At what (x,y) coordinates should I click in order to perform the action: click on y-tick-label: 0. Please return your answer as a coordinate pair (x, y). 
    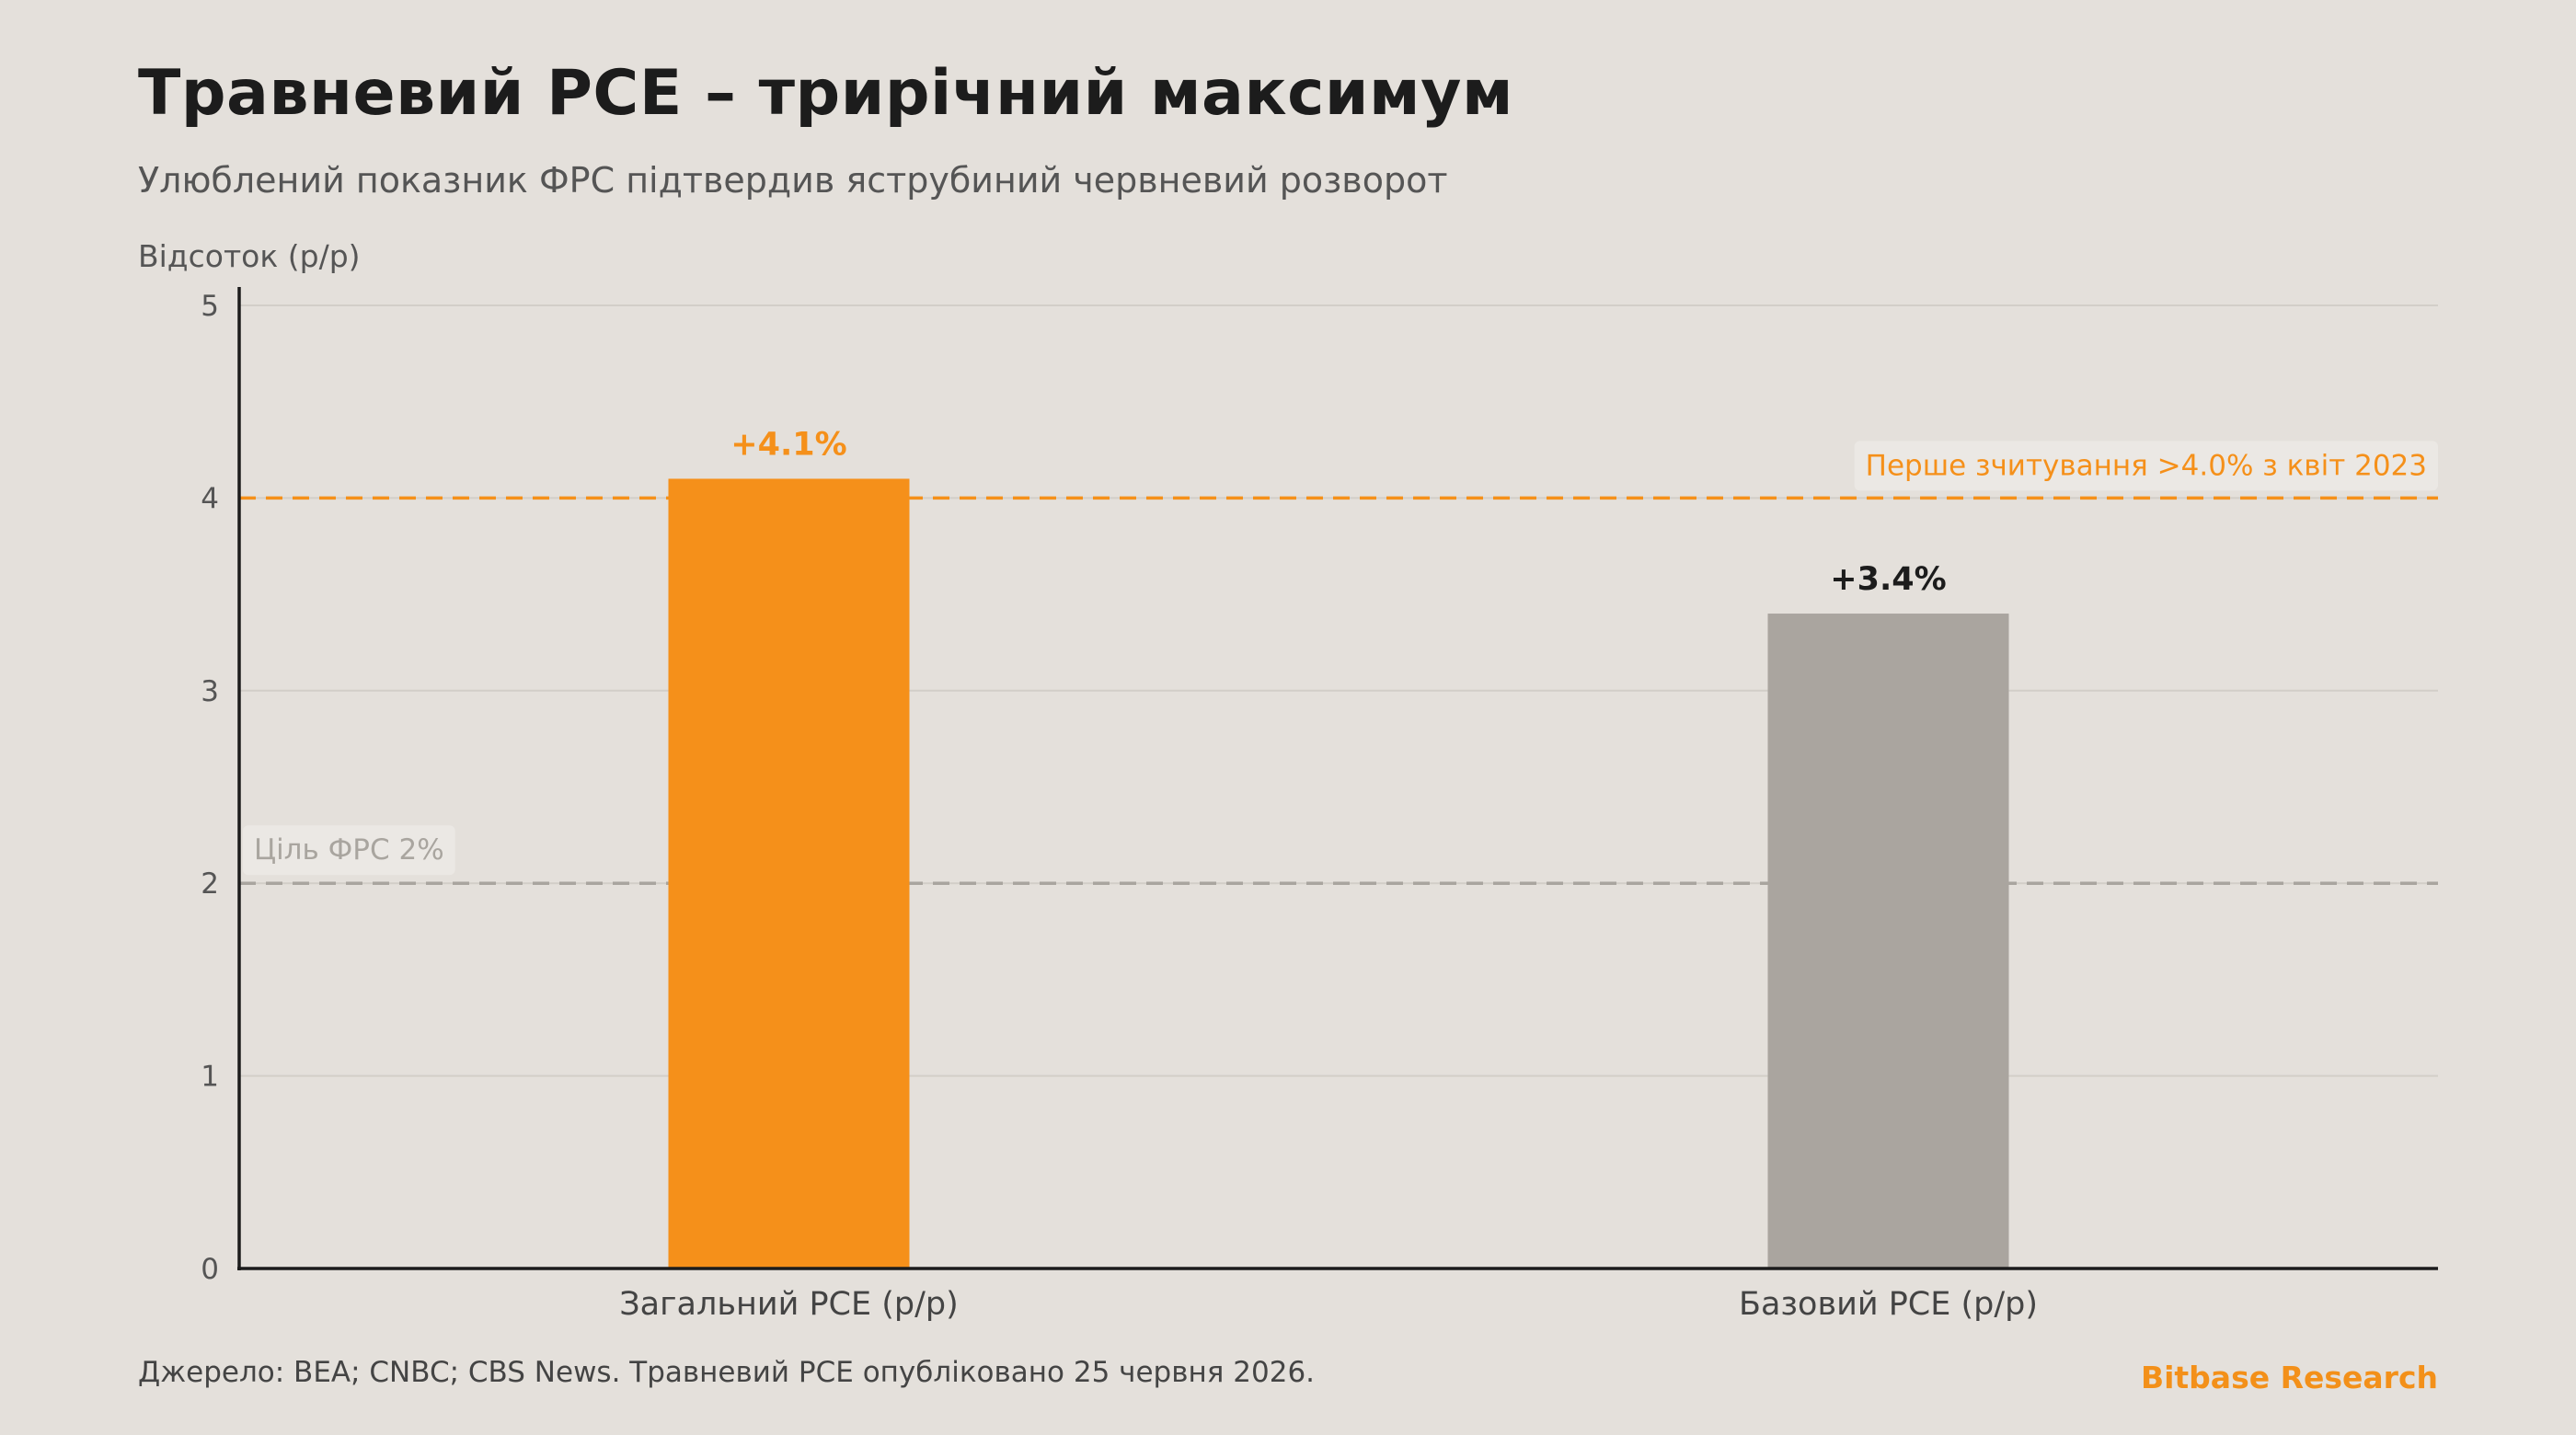
    Looking at the image, I should click on (210, 1269).